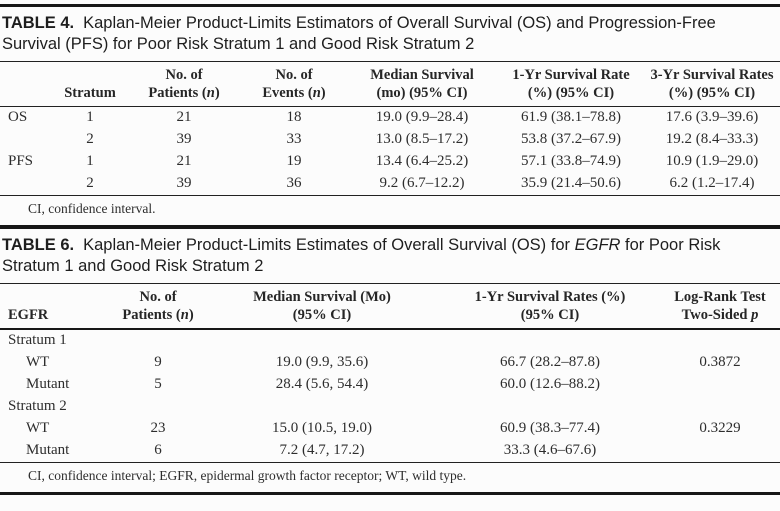 This screenshot has height=511, width=780. What do you see at coordinates (158, 428) in the screenshot?
I see `cell-patients: 23` at bounding box center [158, 428].